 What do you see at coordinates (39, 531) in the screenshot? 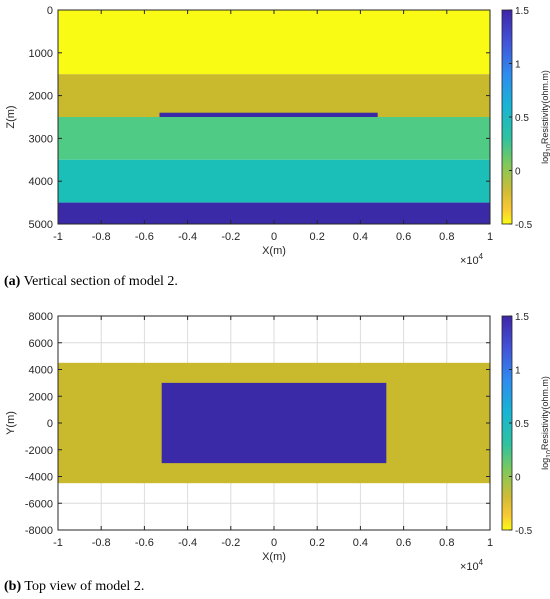
I see `y-tick-label: -8000` at bounding box center [39, 531].